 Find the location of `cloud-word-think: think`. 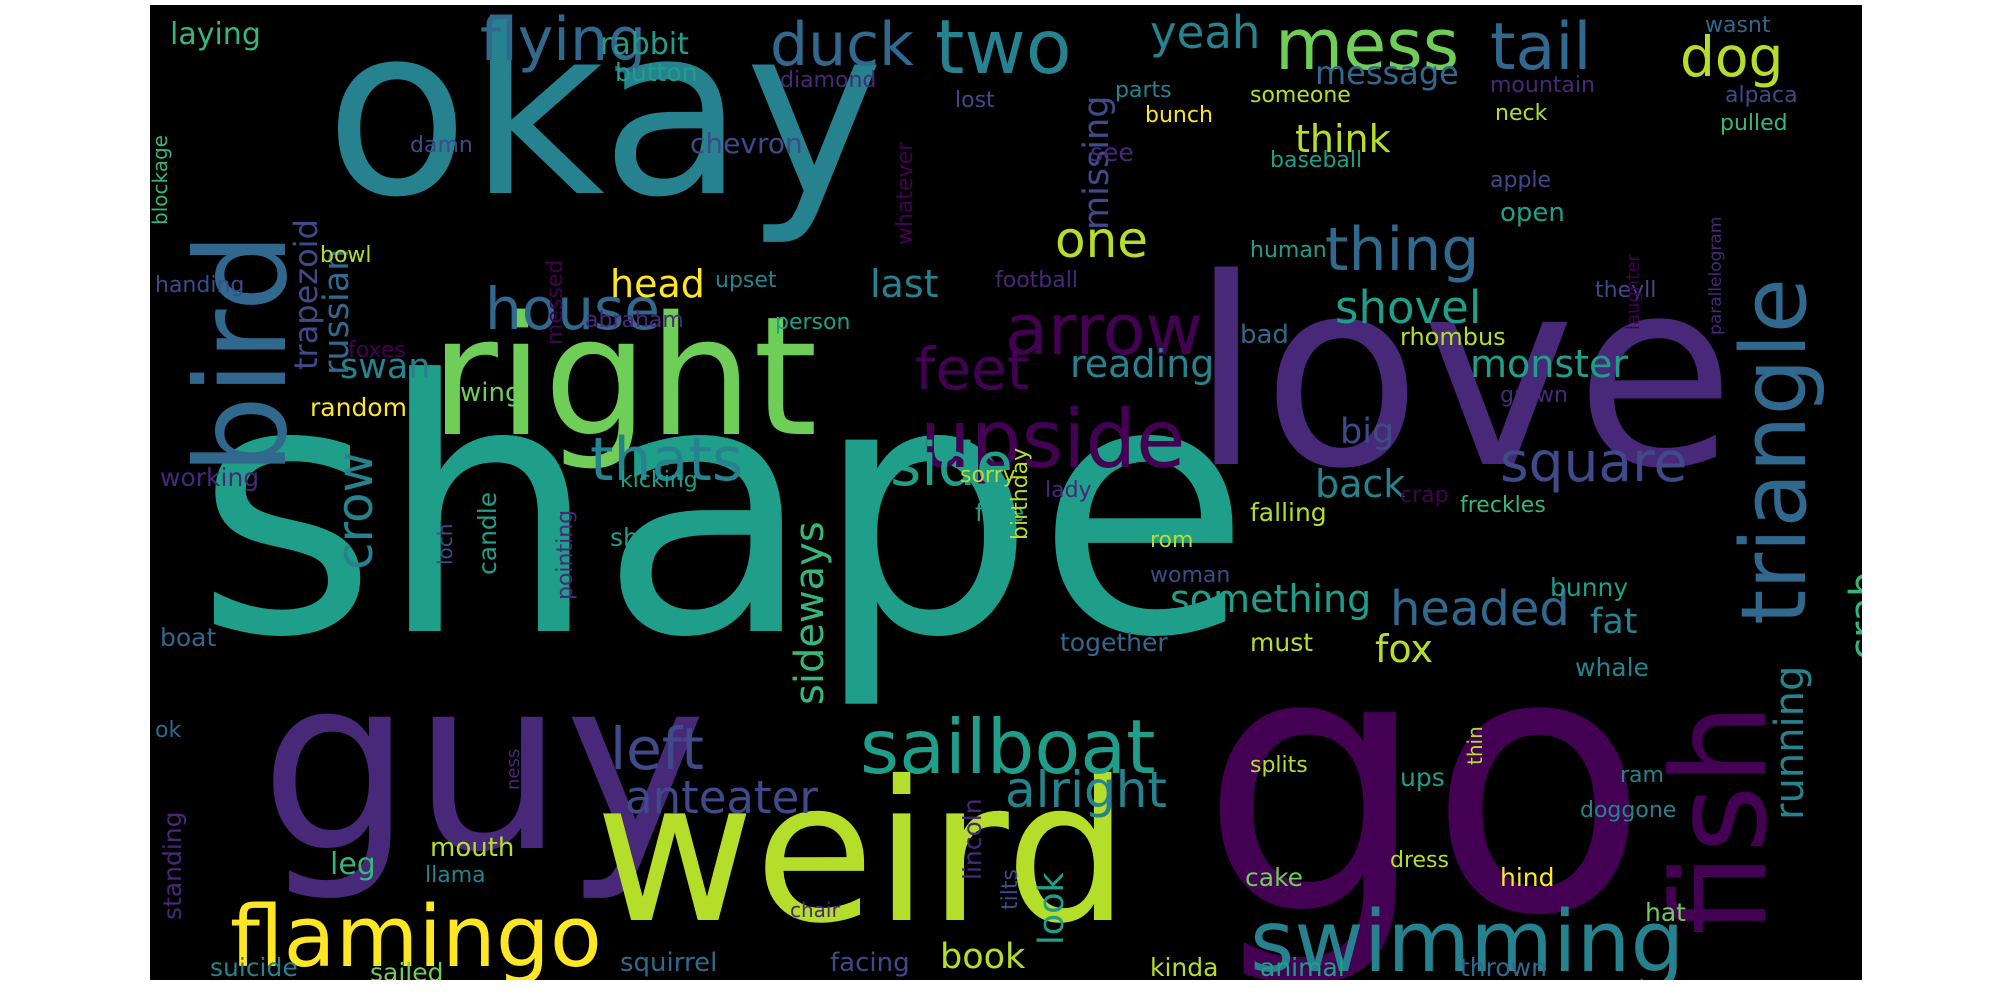

cloud-word-think: think is located at coordinates (1343, 139).